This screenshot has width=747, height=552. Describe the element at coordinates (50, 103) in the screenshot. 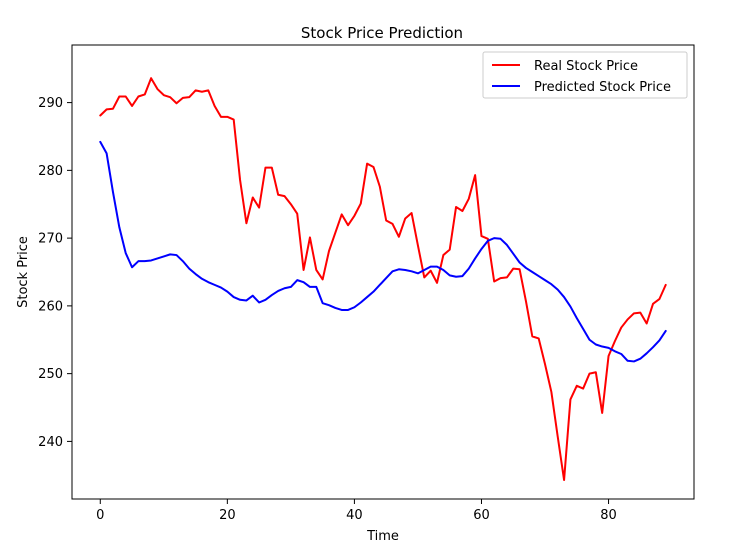

I see `y-tick-label: 290` at that location.